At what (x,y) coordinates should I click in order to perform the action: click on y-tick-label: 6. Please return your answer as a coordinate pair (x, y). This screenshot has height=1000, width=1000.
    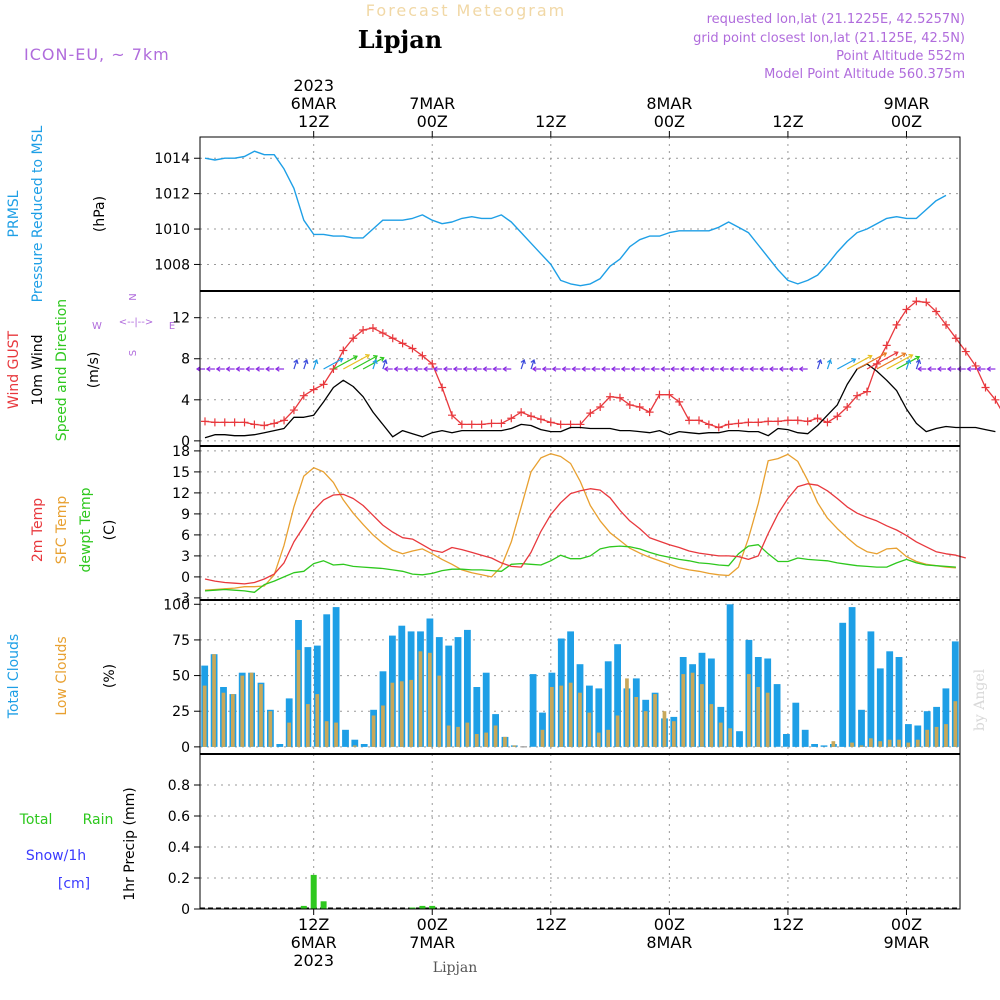
    Looking at the image, I should click on (185, 536).